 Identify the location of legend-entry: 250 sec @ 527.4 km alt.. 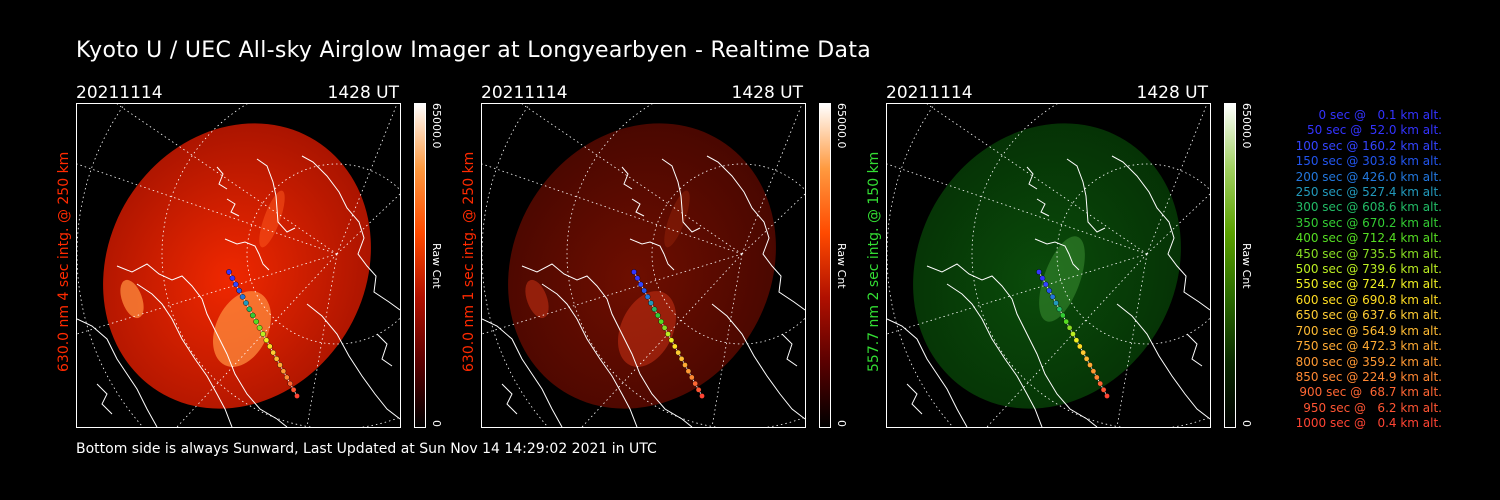
(1368, 192).